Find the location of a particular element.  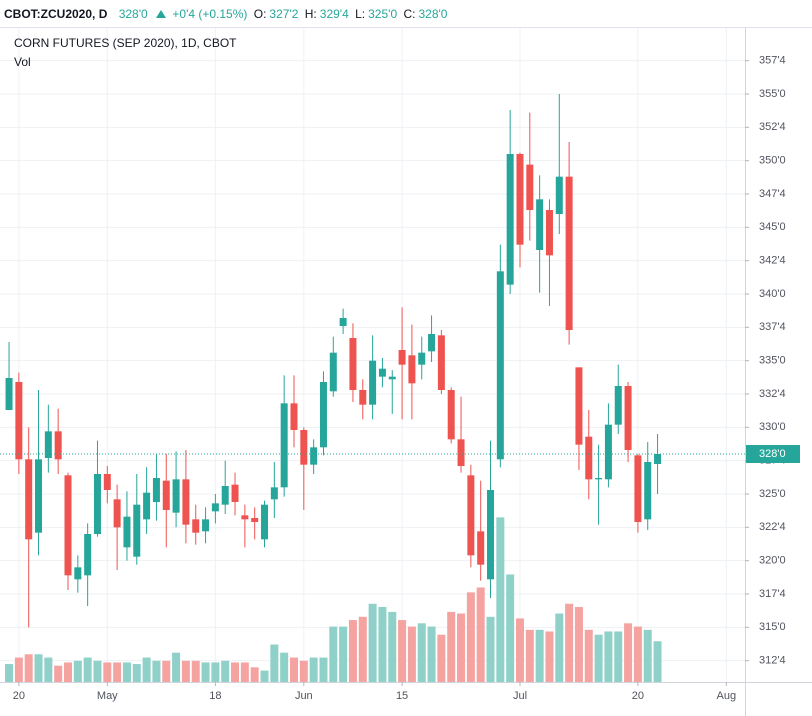

y-tick-label: 322'4 is located at coordinates (772, 527).